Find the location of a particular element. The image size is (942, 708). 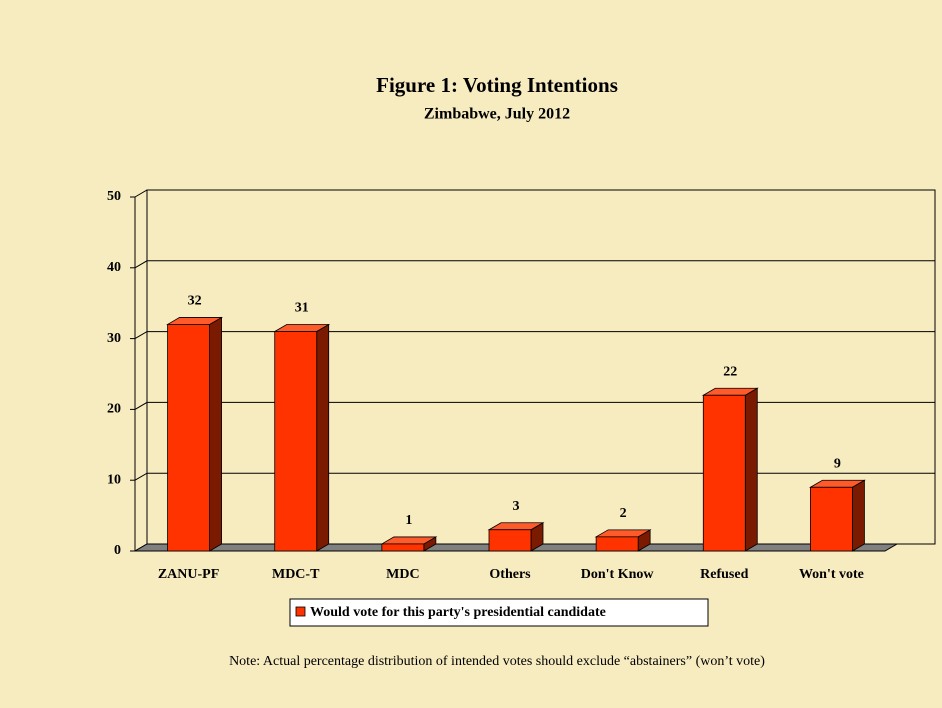

x-tick-label: Others is located at coordinates (510, 574).